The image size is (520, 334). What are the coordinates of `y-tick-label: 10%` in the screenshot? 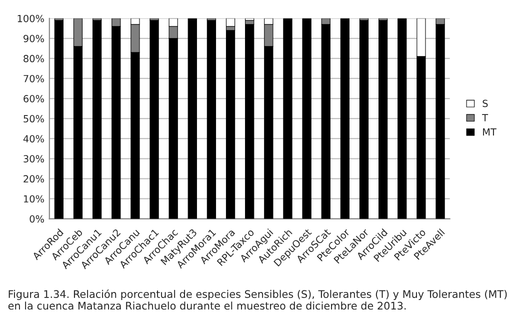 It's located at (34, 199).